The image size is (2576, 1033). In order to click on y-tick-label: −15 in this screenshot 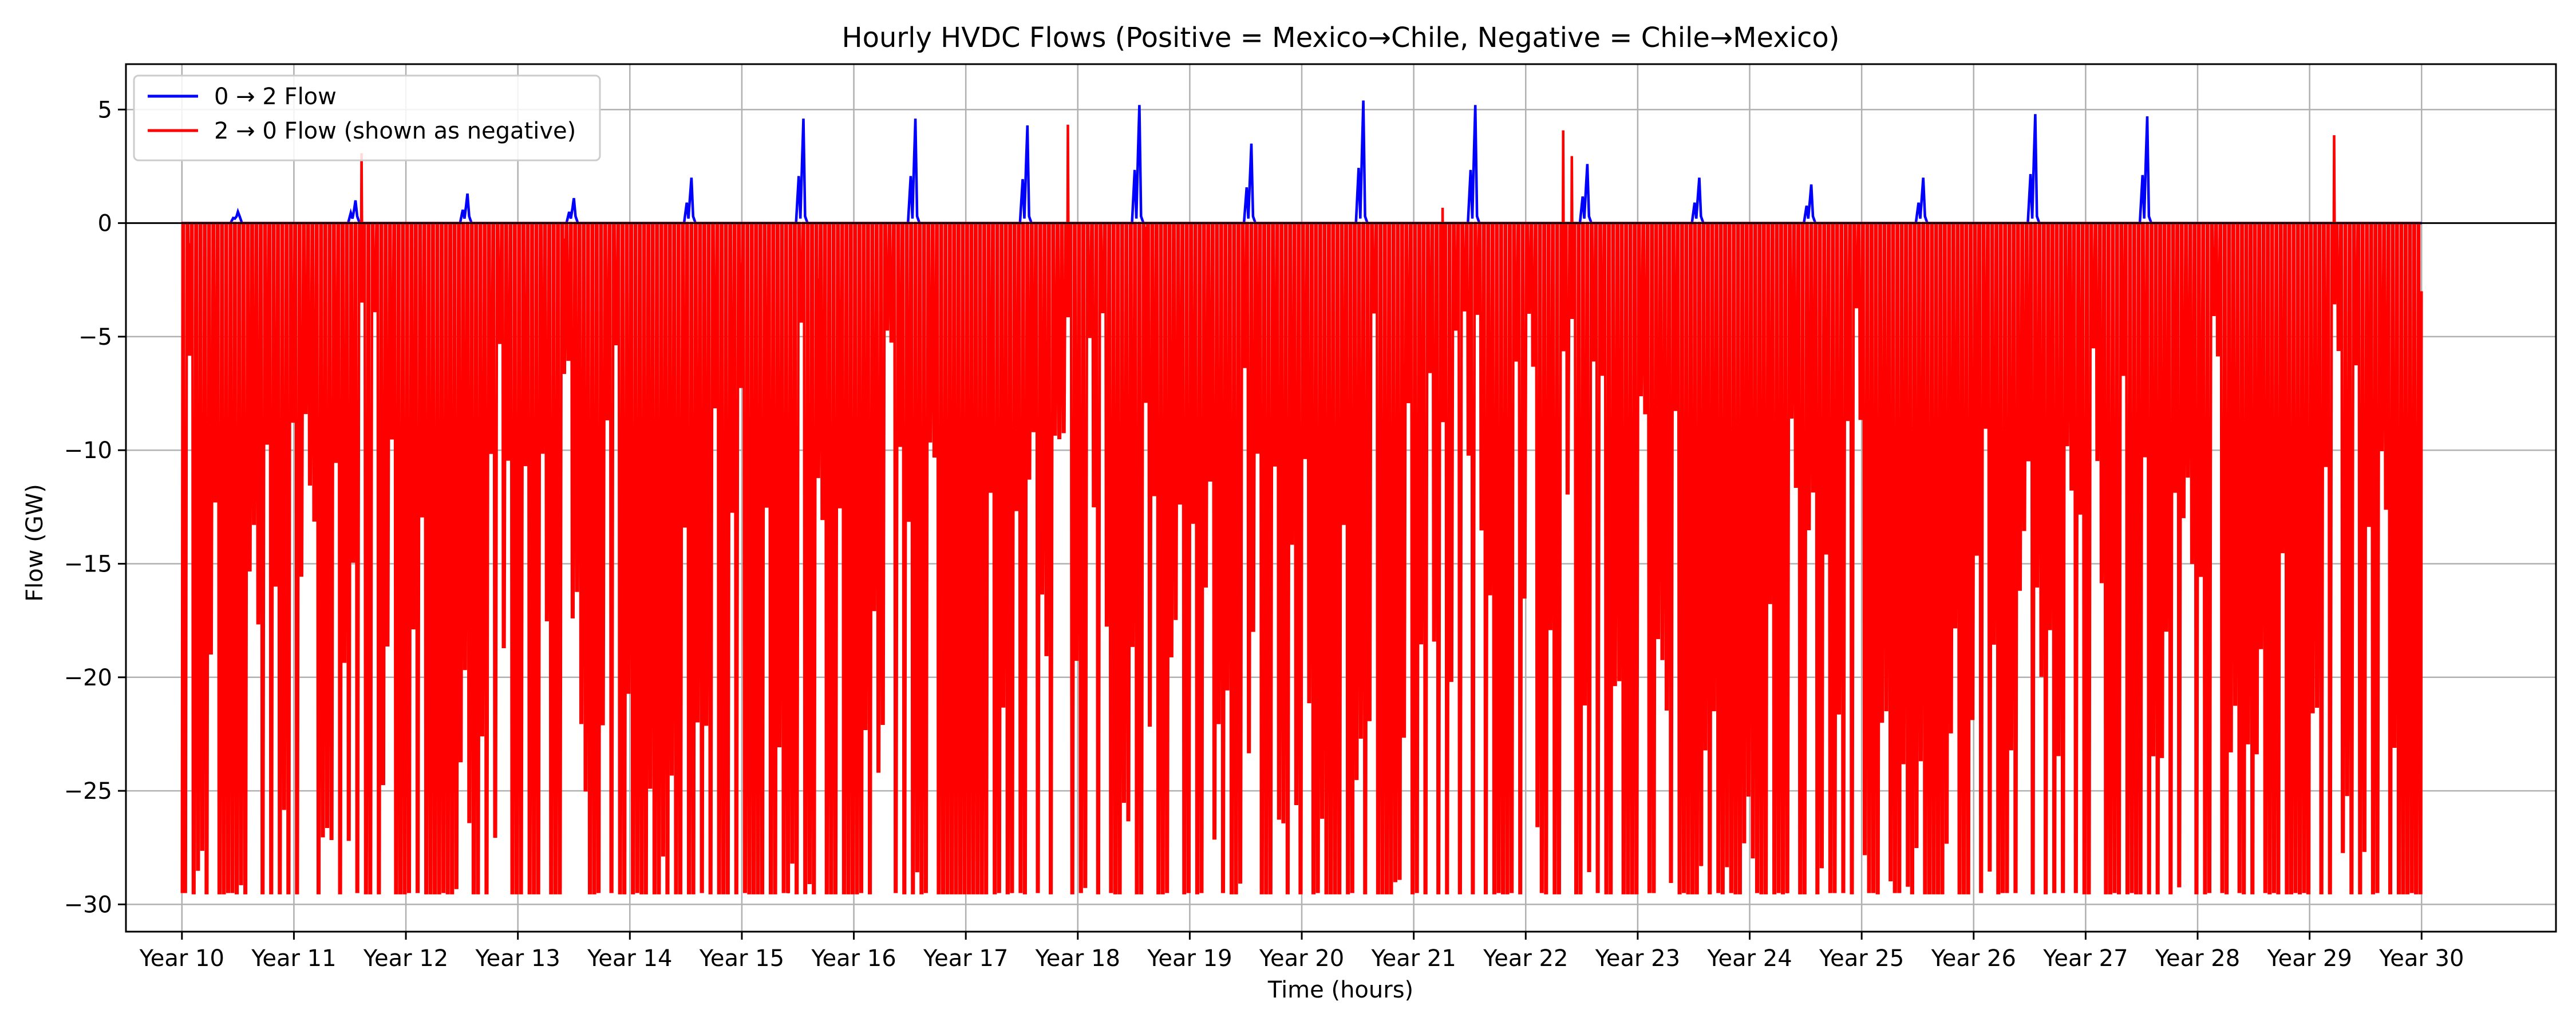, I will do `click(88, 564)`.